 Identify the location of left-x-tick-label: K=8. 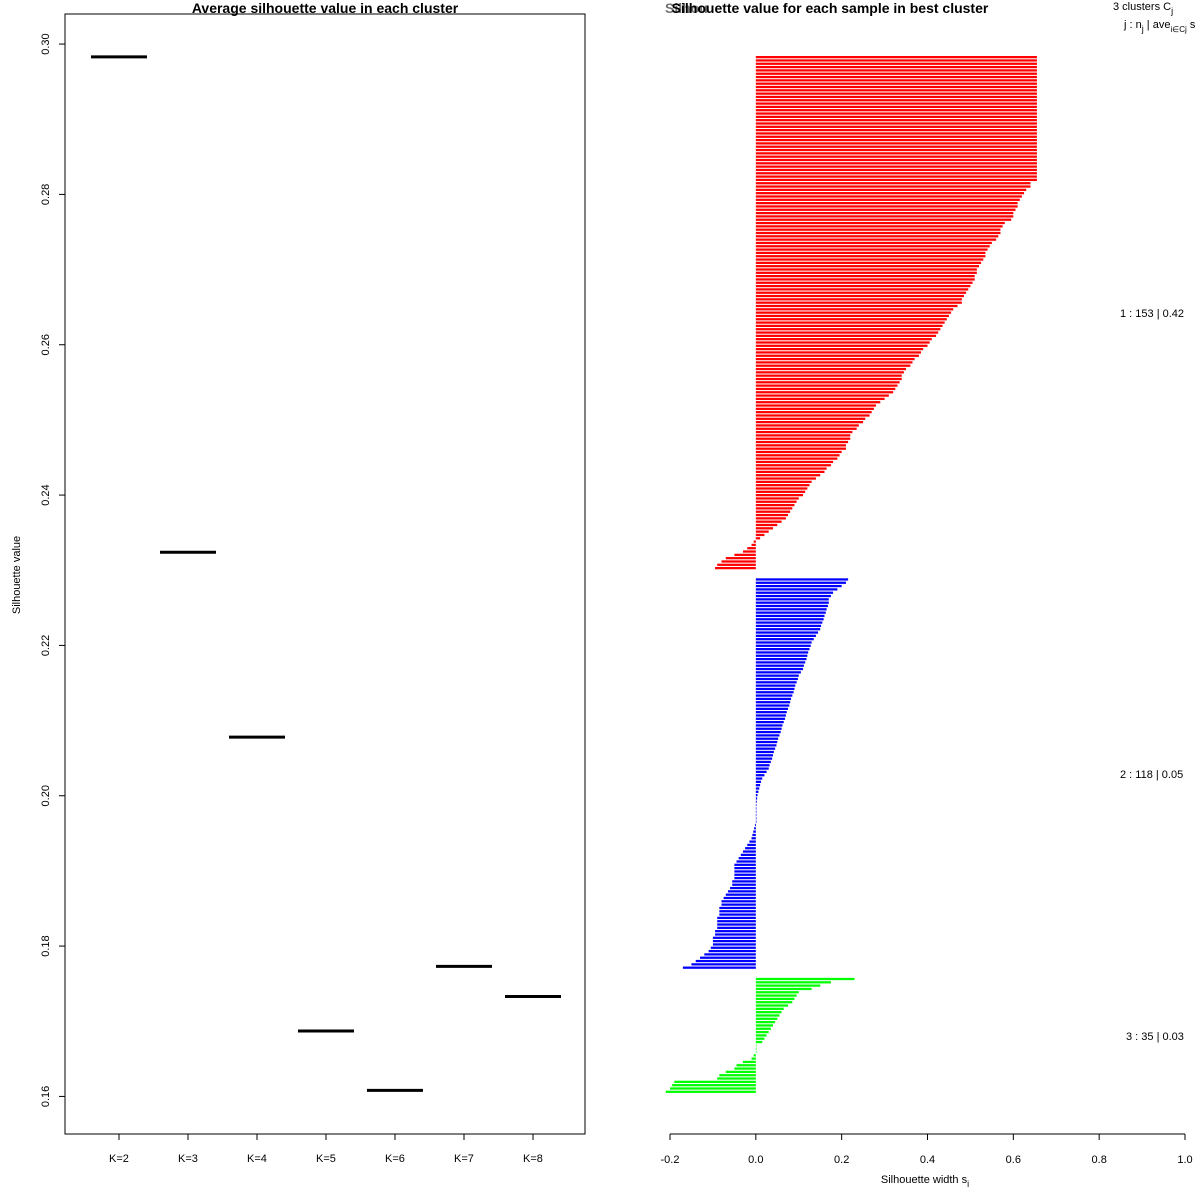
(533, 1159).